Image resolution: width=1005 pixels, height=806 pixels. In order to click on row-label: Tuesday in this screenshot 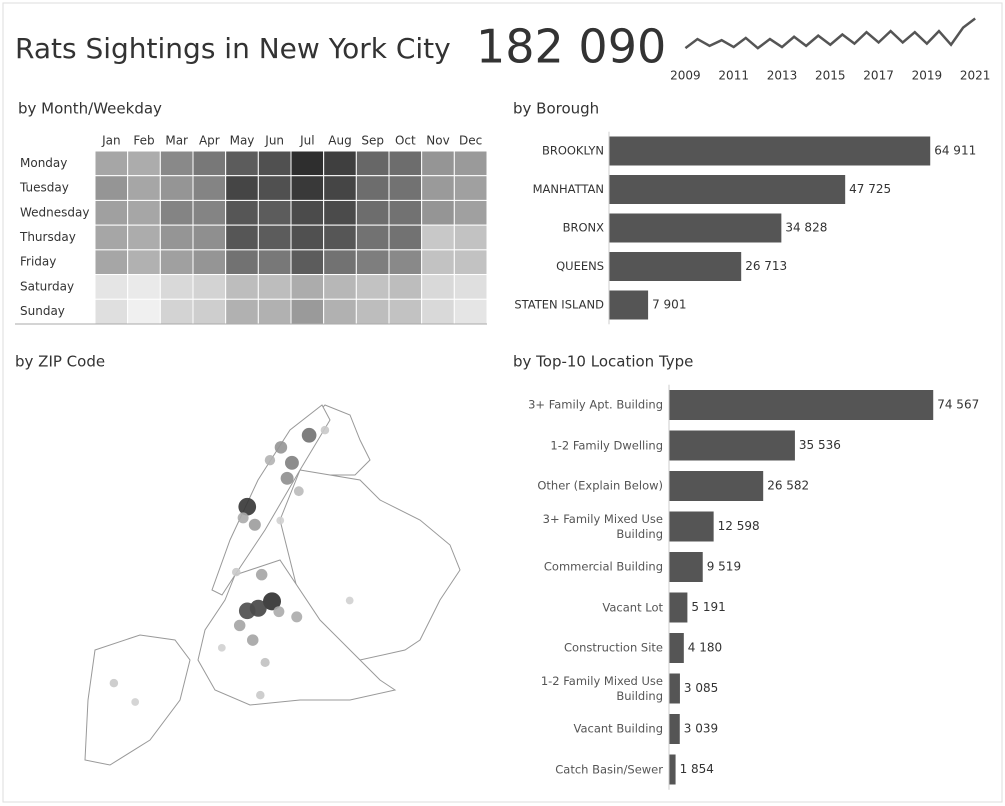, I will do `click(44, 188)`.